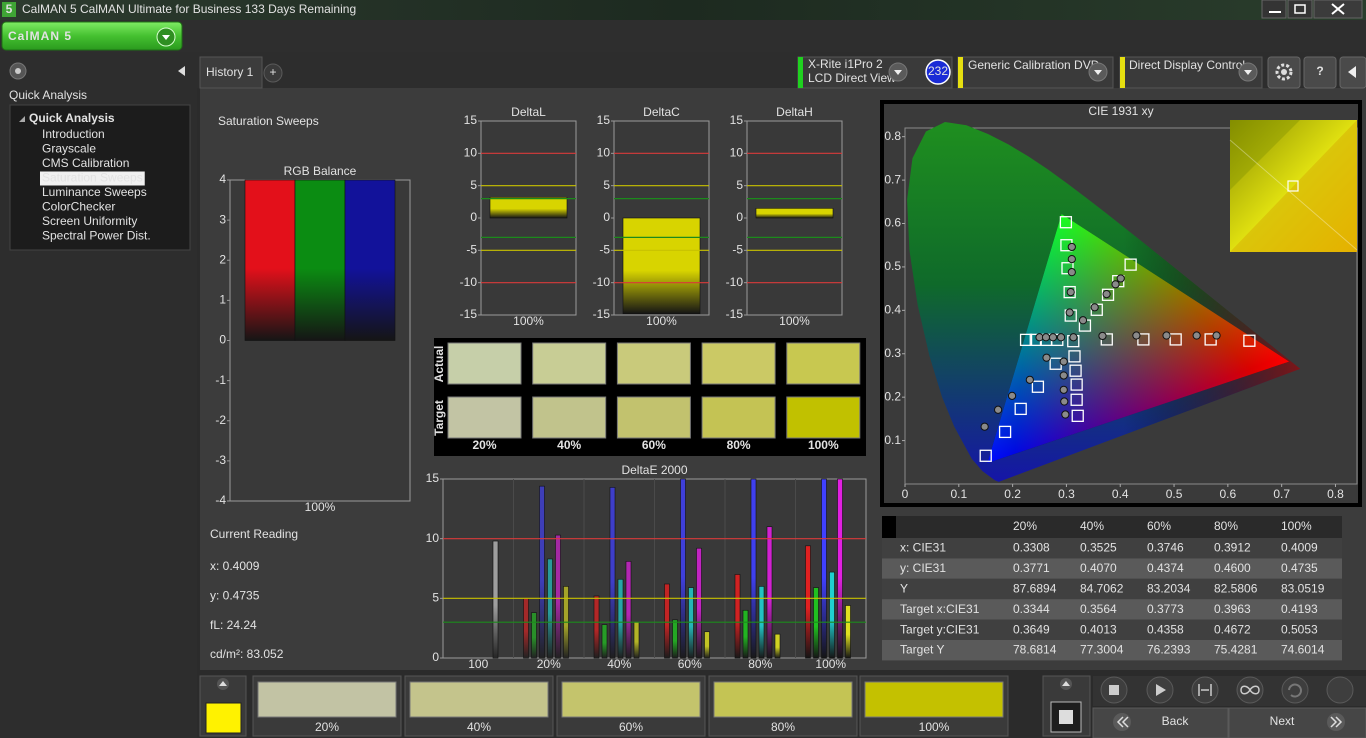  Describe the element at coordinates (794, 321) in the screenshot. I see `x-tick-label: 100%` at that location.